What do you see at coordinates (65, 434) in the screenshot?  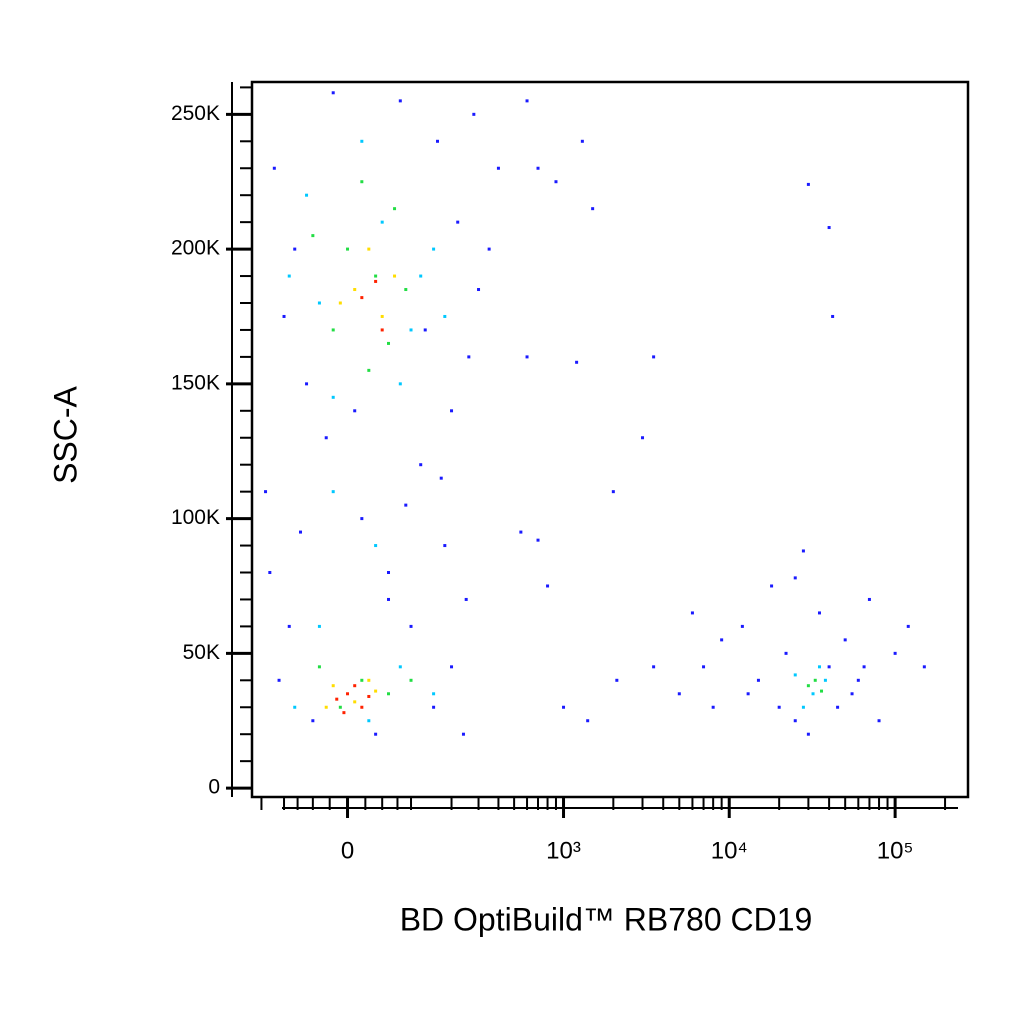 I see `y-axis-label: SSC-A` at bounding box center [65, 434].